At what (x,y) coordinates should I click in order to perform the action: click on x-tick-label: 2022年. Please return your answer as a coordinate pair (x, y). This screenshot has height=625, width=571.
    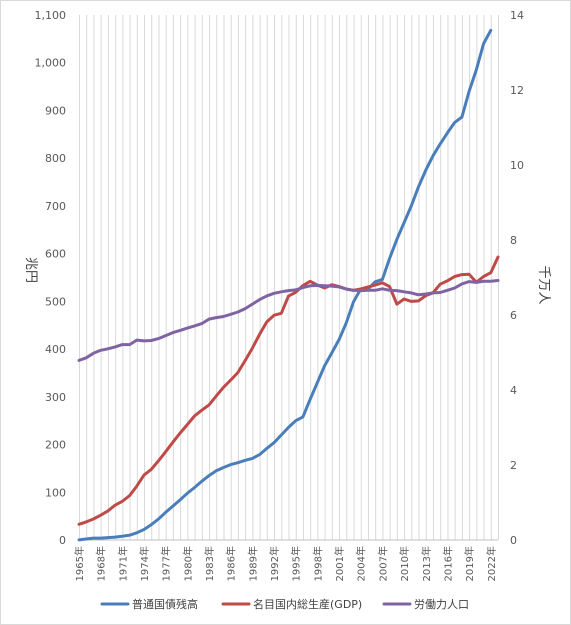
    Looking at the image, I should click on (491, 563).